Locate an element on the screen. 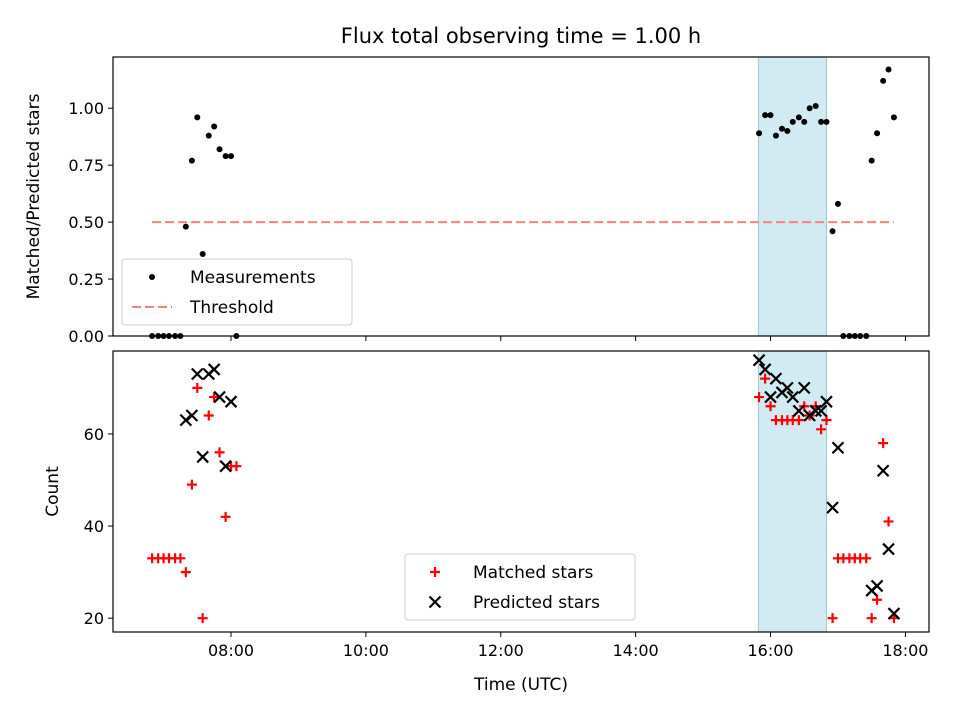 The width and height of the screenshot is (960, 720). legend-label: Predicted stars is located at coordinates (536, 603).